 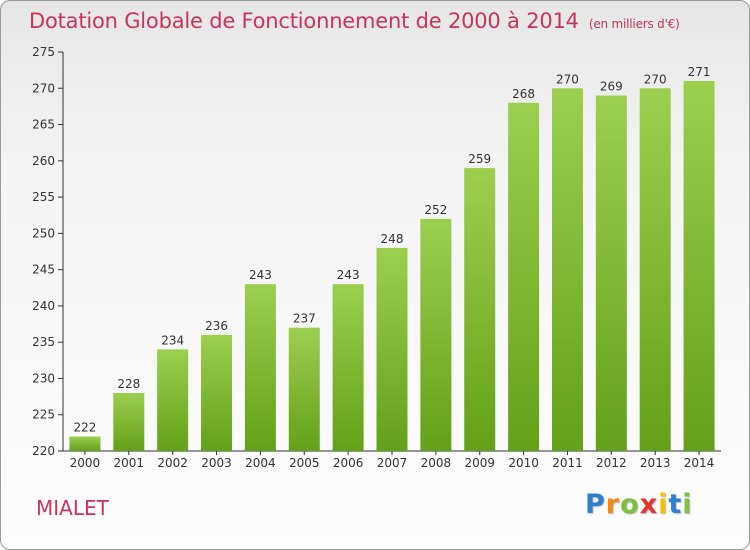 I want to click on x-tick-label-2007: 2007, so click(x=392, y=463).